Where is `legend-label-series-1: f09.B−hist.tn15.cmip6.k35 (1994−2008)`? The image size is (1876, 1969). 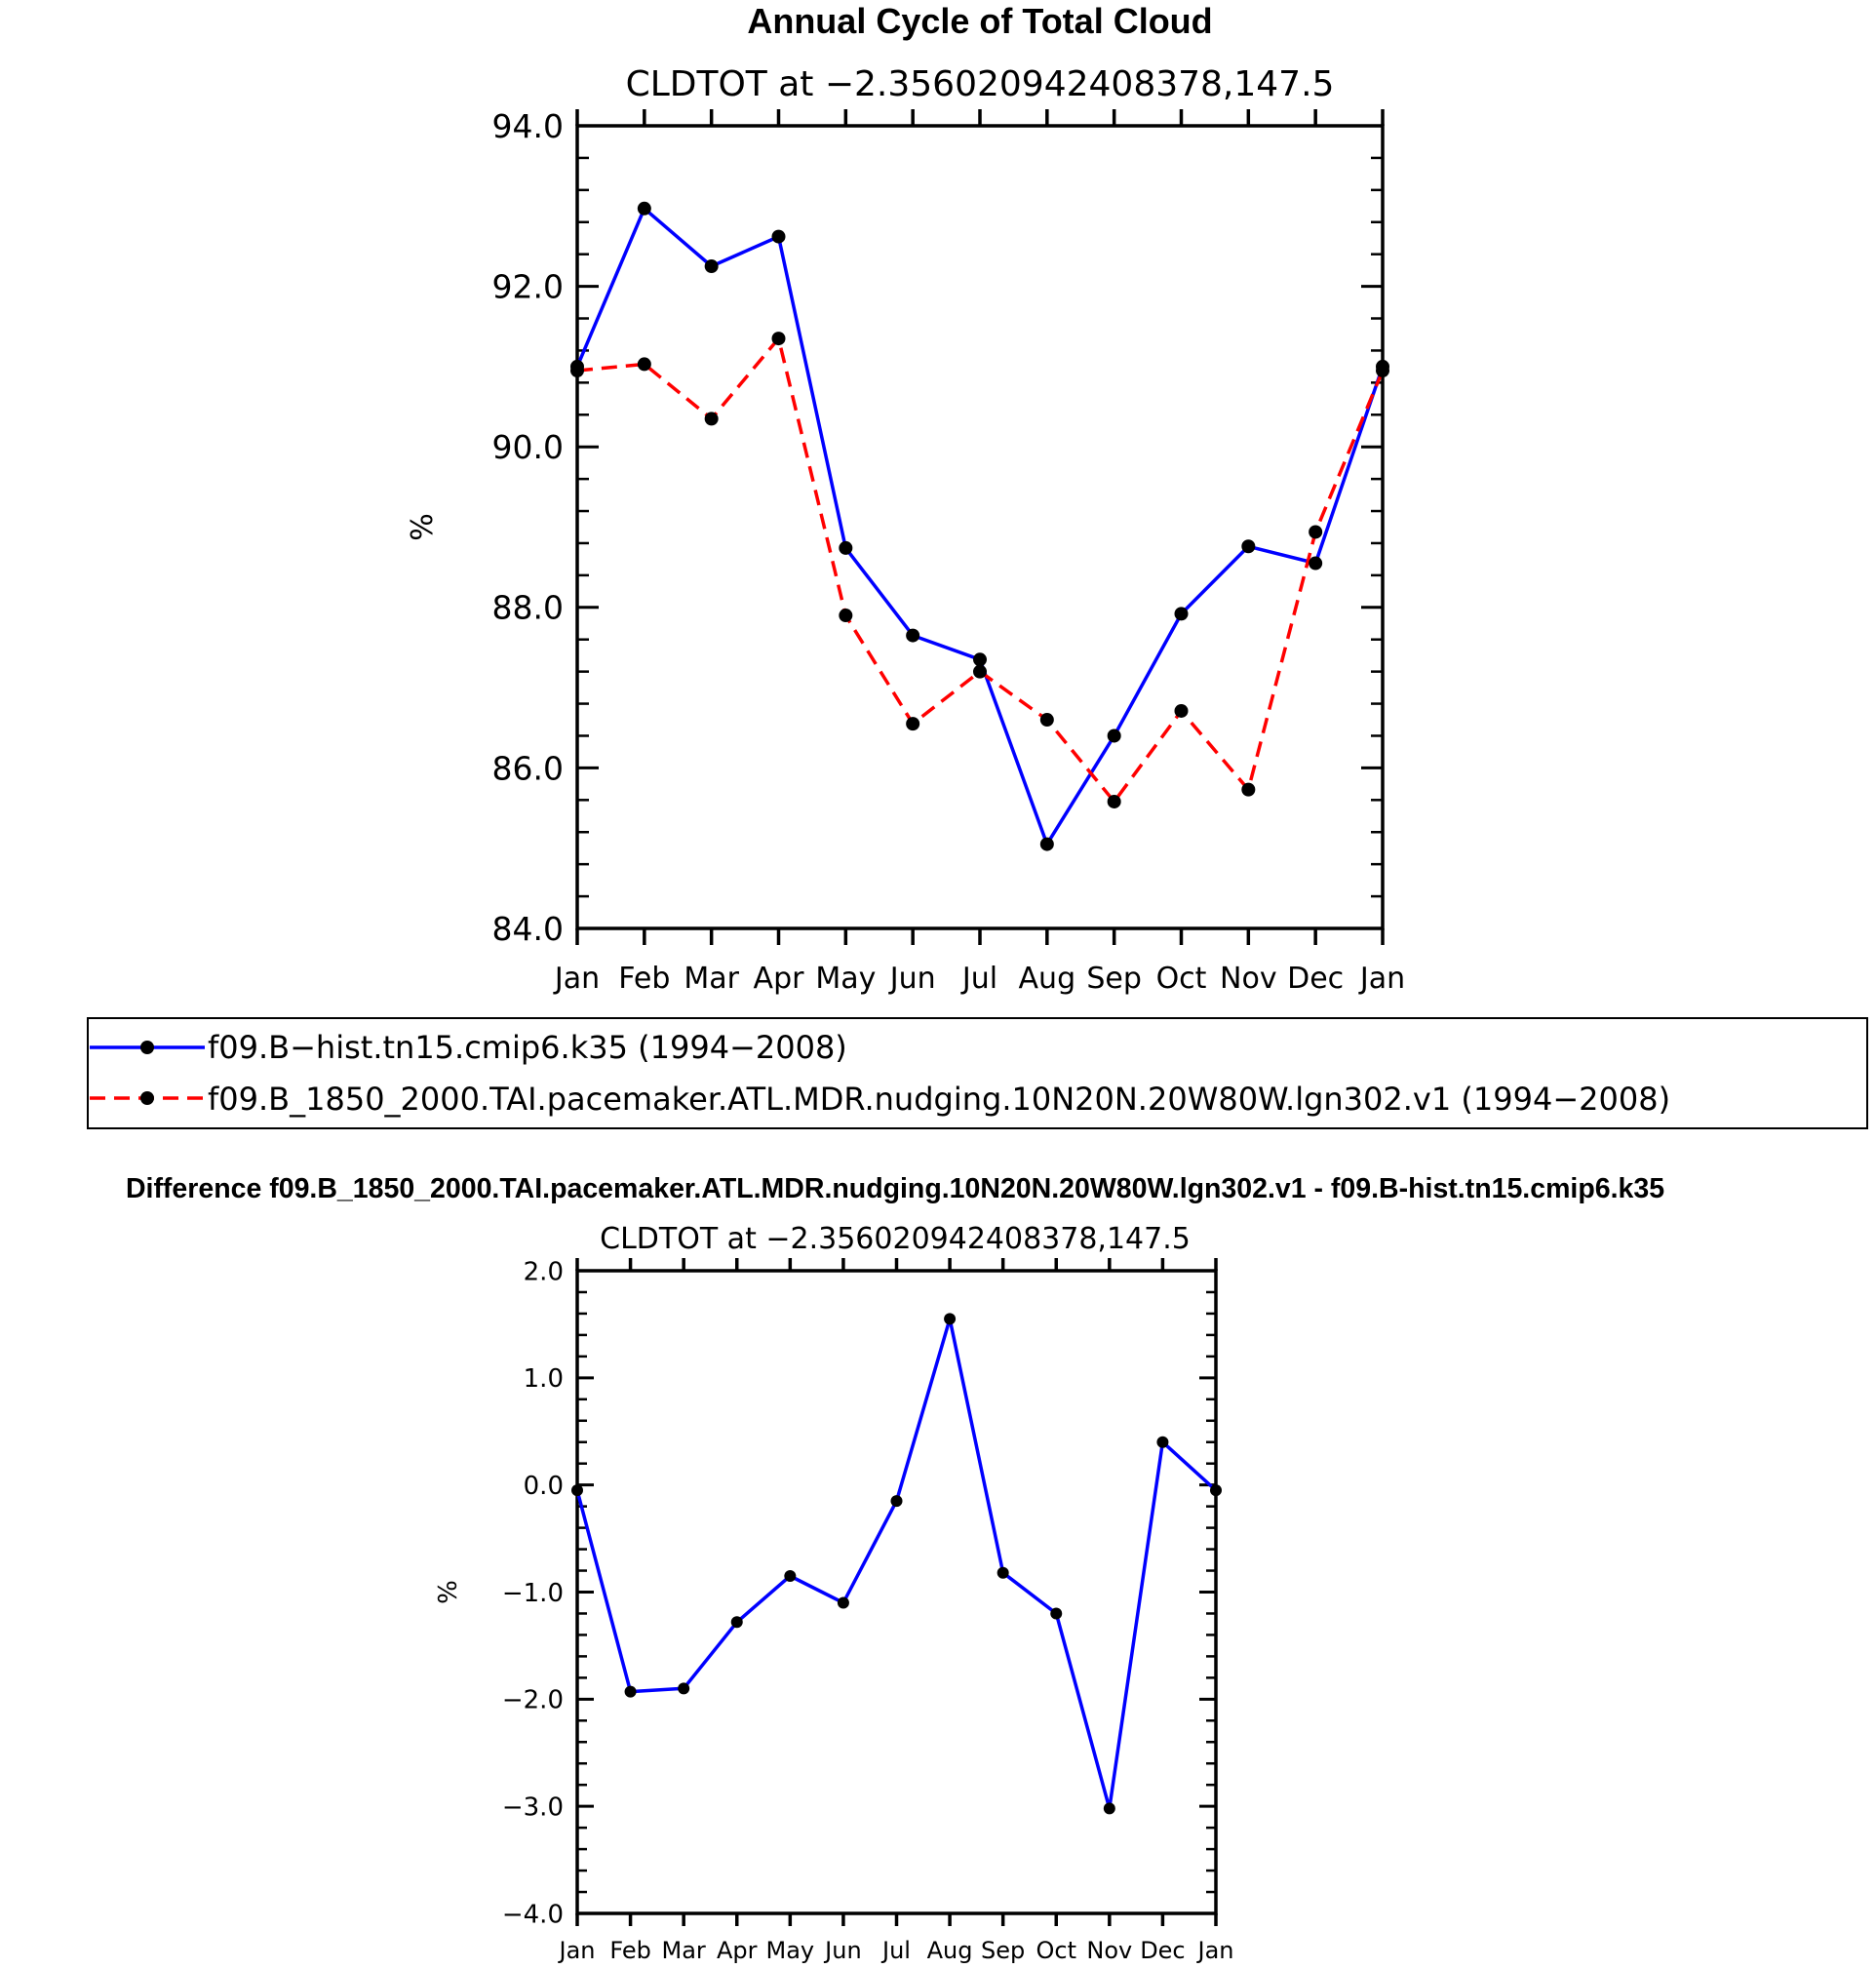 legend-label-series-1: f09.B−hist.tn15.cmip6.k35 (1994−2008) is located at coordinates (527, 1047).